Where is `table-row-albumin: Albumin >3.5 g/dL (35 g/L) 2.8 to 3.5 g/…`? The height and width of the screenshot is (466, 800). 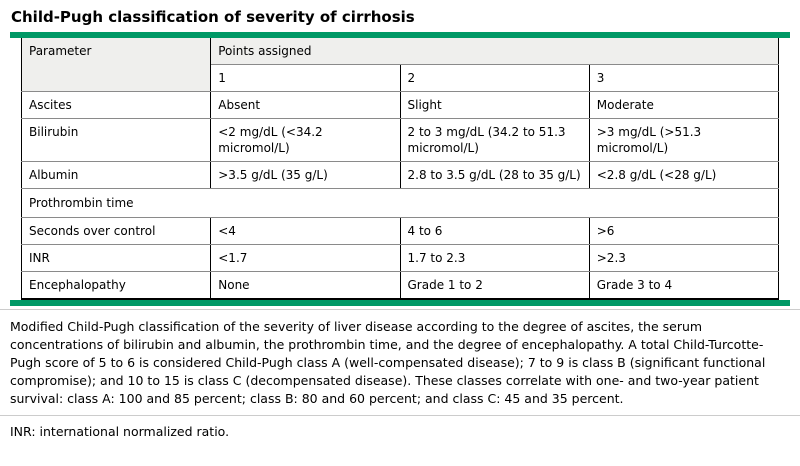
table-row-albumin: Albumin >3.5 g/dL (35 g/L) 2.8 to 3.5 g/… is located at coordinates (400, 175).